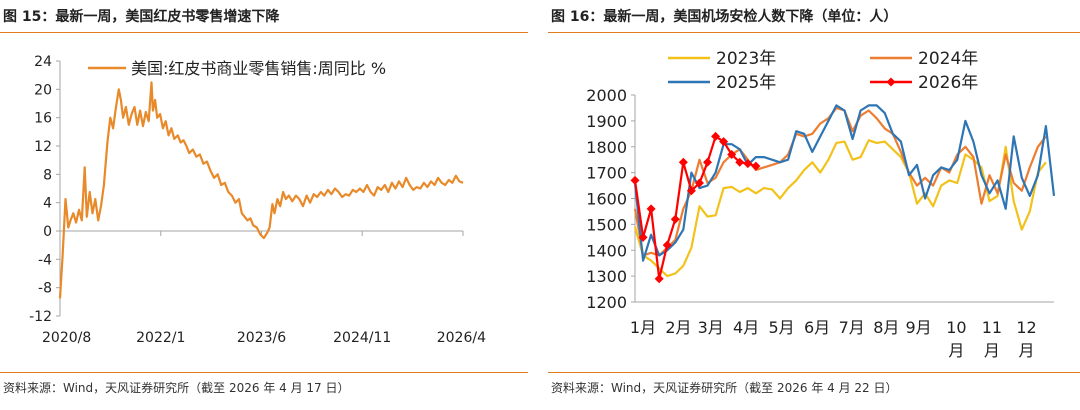 This screenshot has width=1080, height=410. What do you see at coordinates (47, 175) in the screenshot?
I see `y-tick-label: 8` at bounding box center [47, 175].